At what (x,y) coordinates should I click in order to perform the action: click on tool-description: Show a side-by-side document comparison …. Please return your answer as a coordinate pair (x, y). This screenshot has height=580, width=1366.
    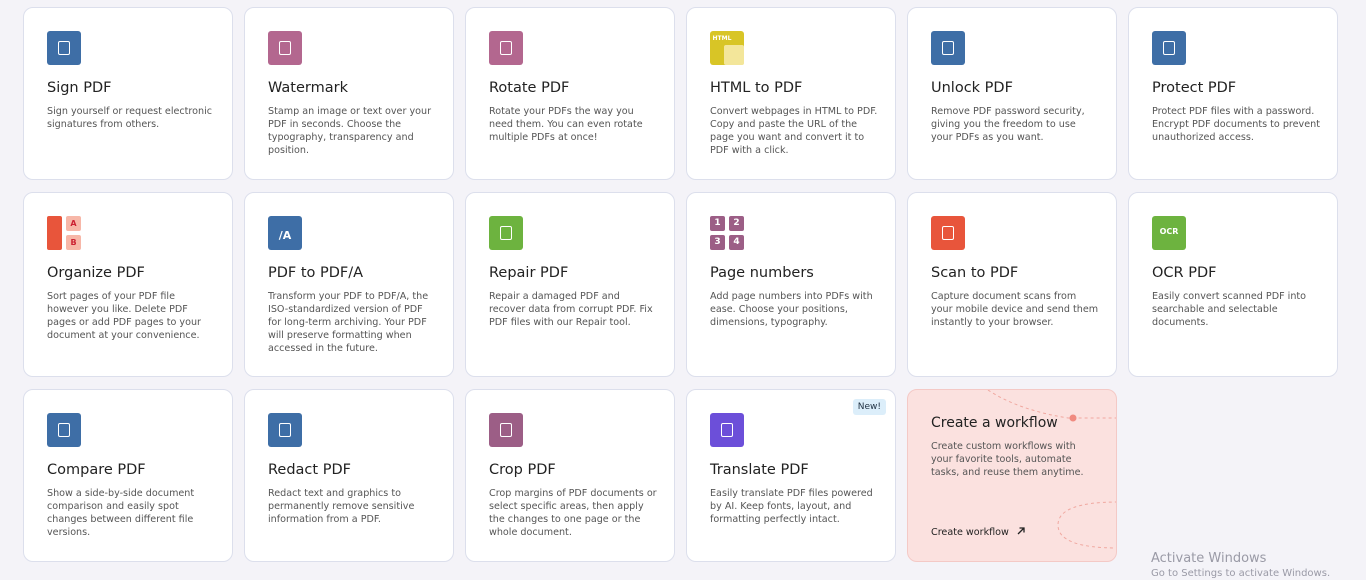
    Looking at the image, I should click on (121, 513).